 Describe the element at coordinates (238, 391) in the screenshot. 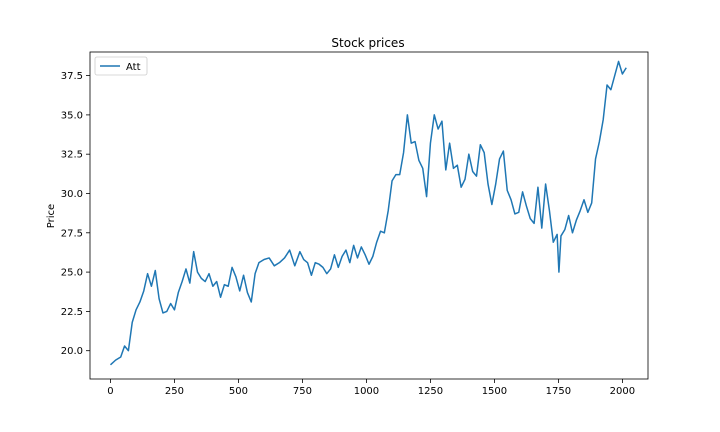

I see `x-tick-label: 500` at that location.